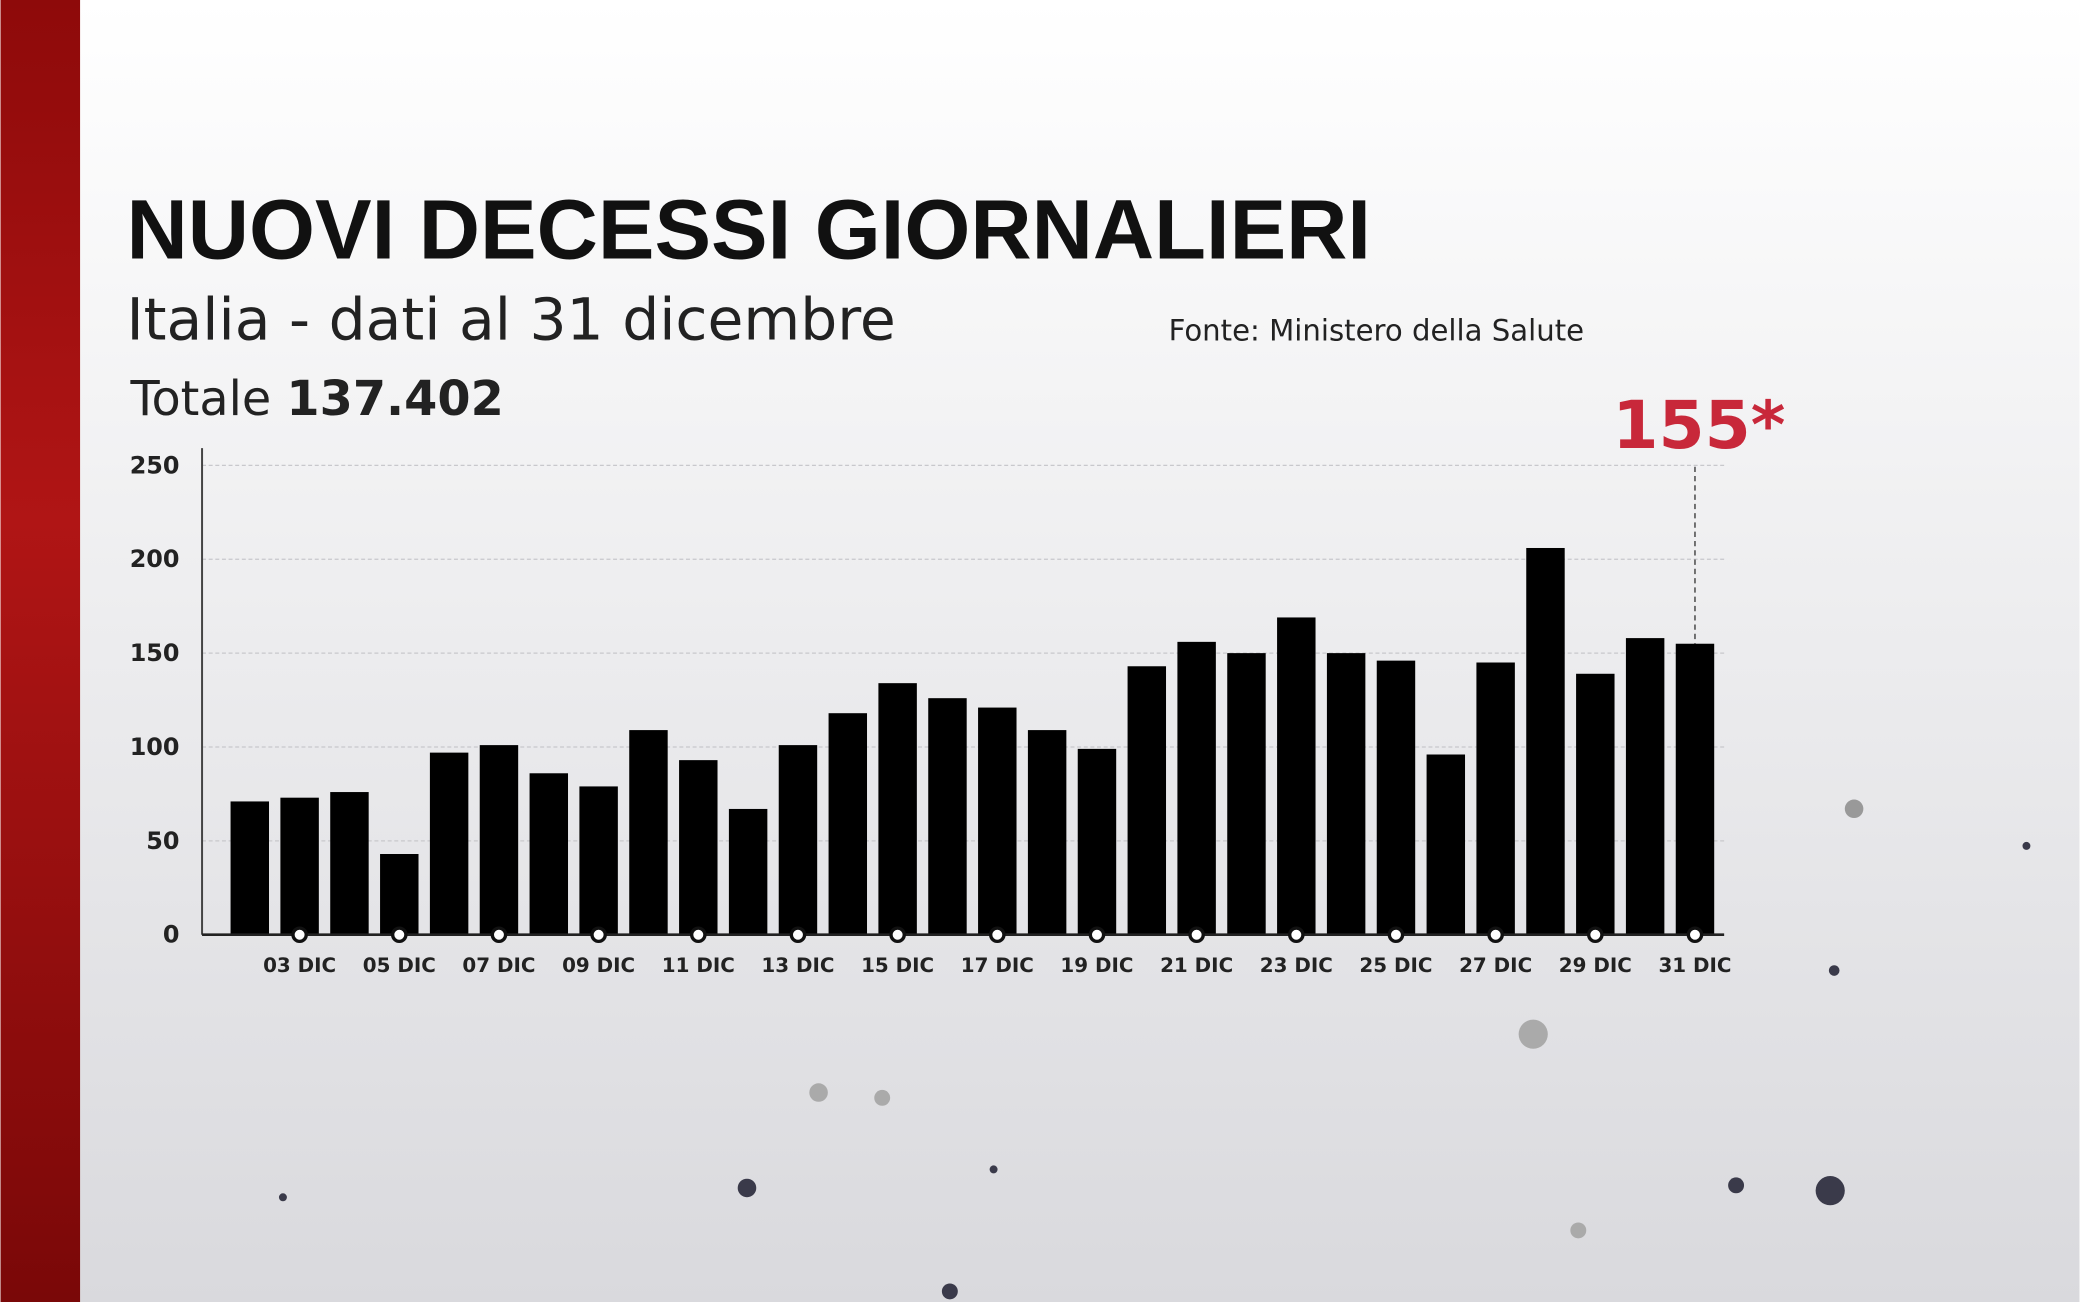 Image resolution: width=2080 pixels, height=1302 pixels. Describe the element at coordinates (399, 965) in the screenshot. I see `x-tick-label: 05 DIC` at that location.